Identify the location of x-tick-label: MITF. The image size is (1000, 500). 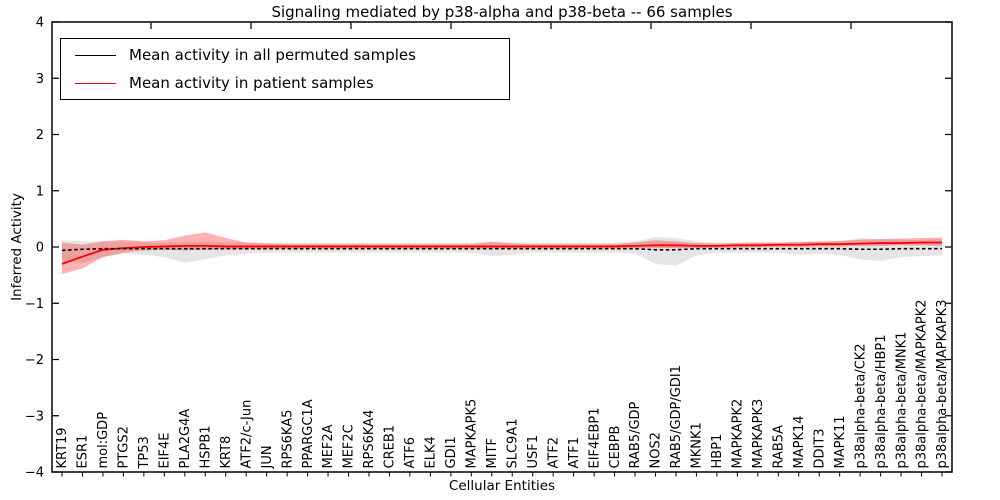
(492, 453).